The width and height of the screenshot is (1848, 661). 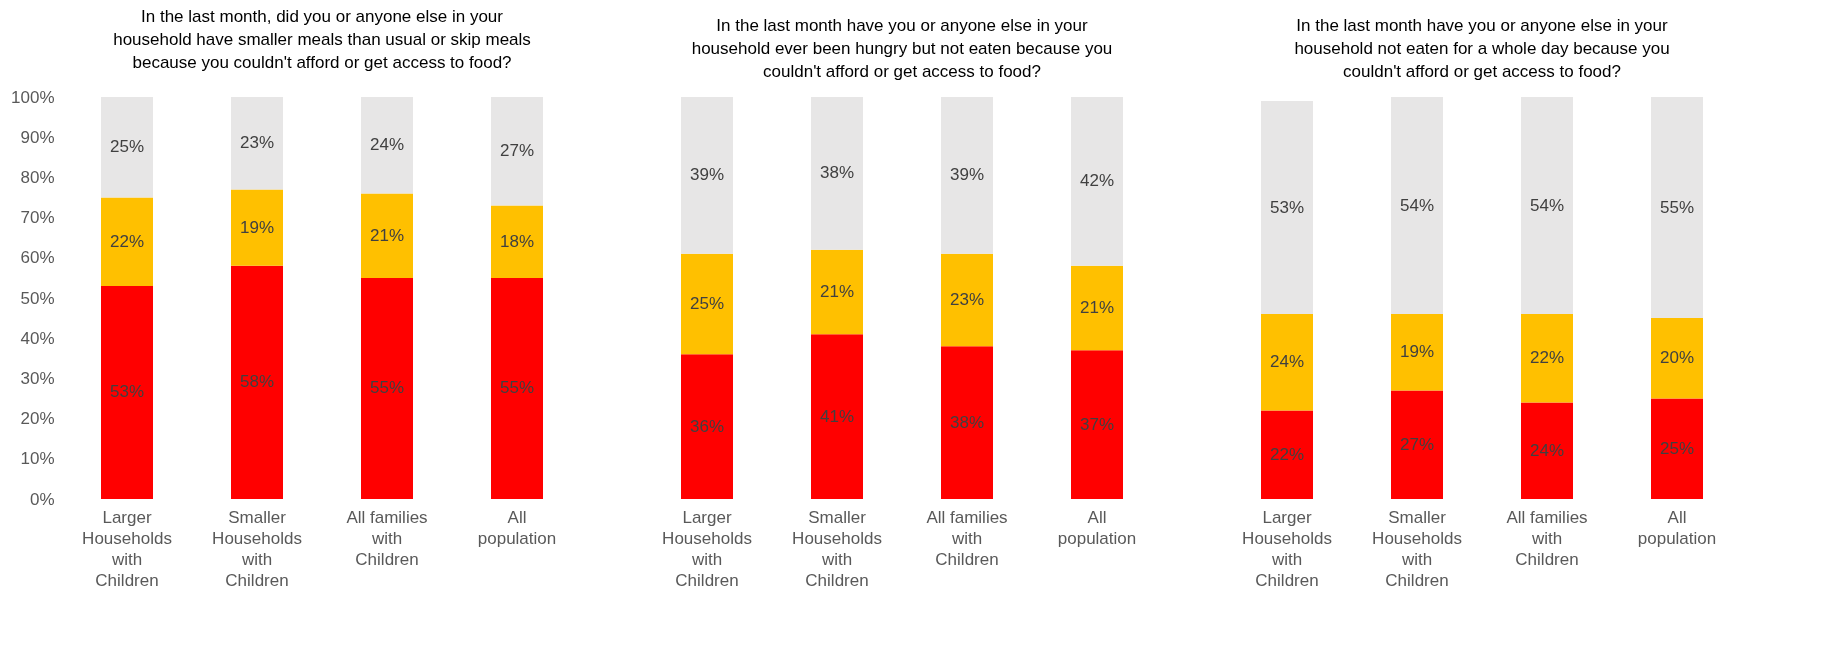 What do you see at coordinates (37, 218) in the screenshot?
I see `y-tick-label: 70%` at bounding box center [37, 218].